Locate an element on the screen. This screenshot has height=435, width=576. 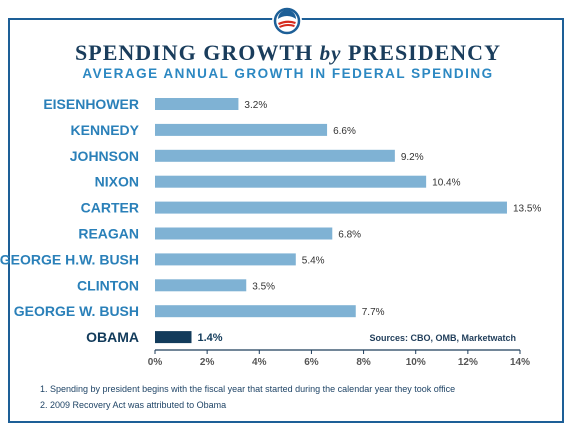
category-label: REAGAN is located at coordinates (108, 234).